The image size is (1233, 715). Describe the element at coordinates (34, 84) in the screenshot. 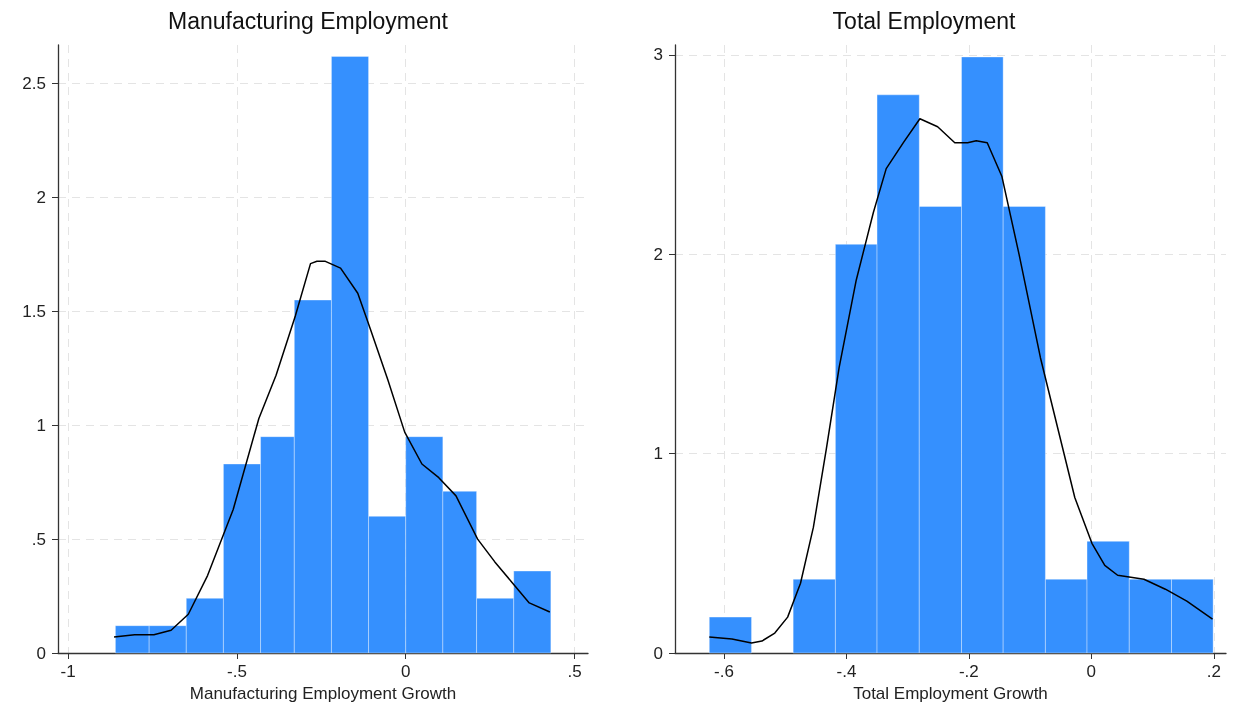

I see `y-tick-label: 2.5` at that location.